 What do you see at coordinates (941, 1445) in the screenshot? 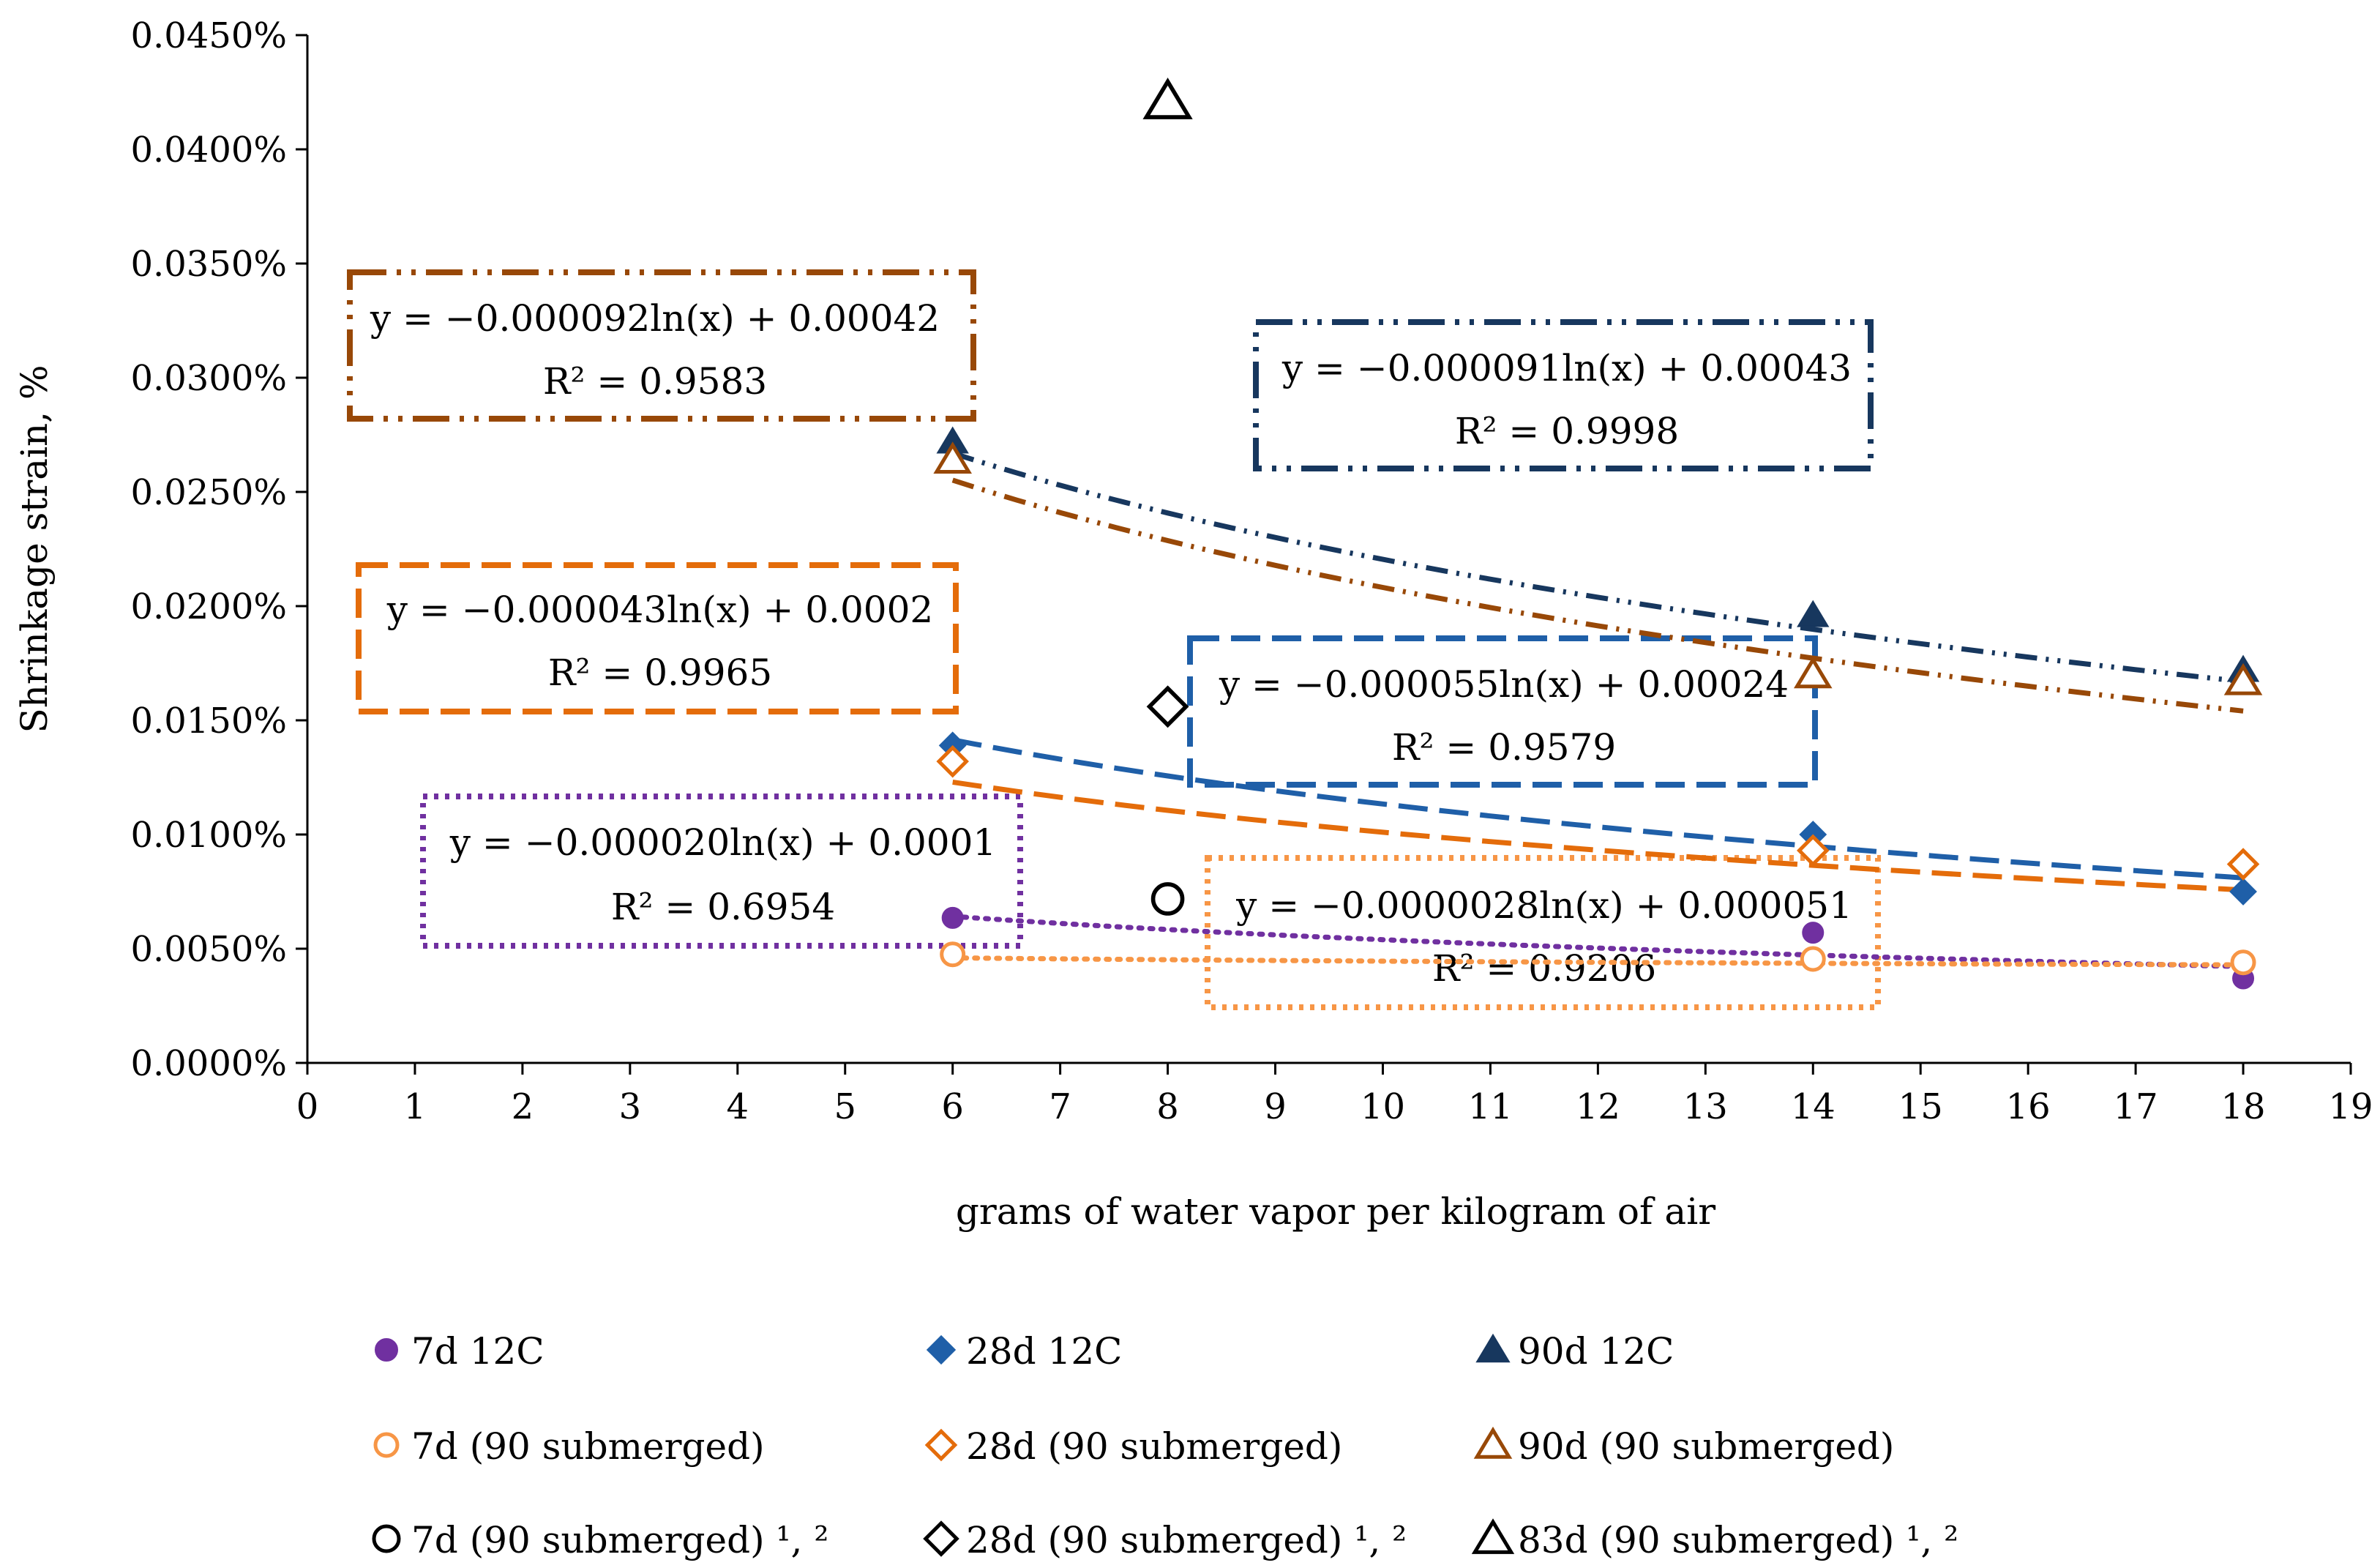
I see `legend-marker-s28dsub` at bounding box center [941, 1445].